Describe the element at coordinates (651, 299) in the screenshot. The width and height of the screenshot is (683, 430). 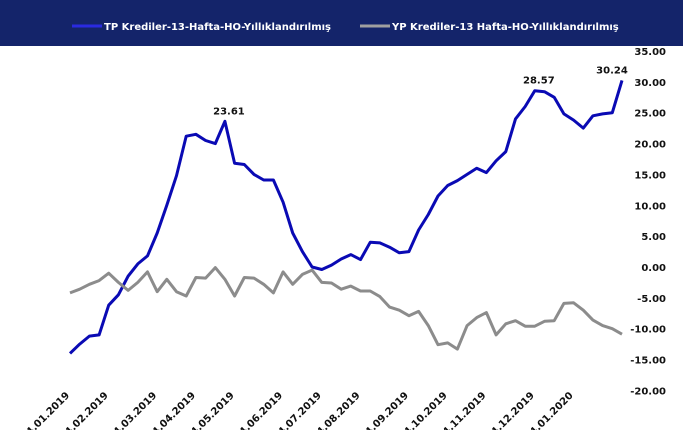
I see `y-tick-label: -5.00` at that location.